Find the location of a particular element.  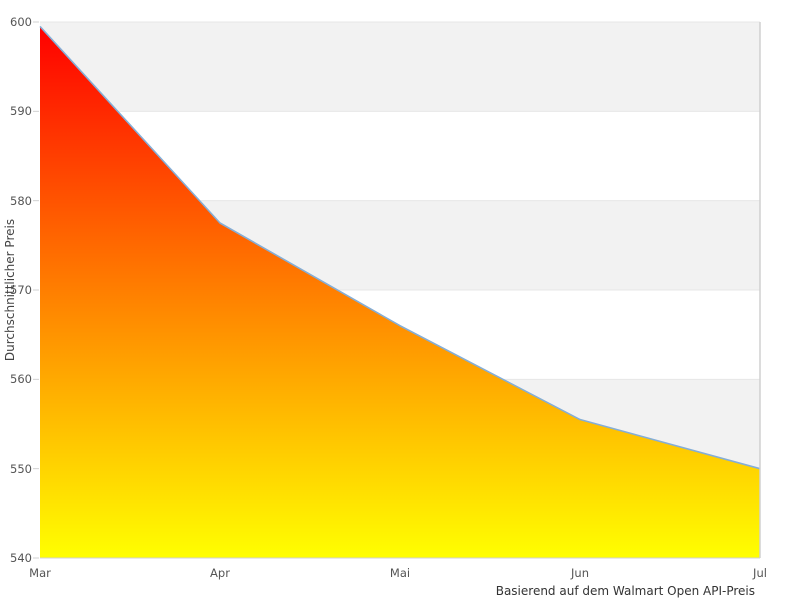

y-axis-title: Durchschnittlicher Preis is located at coordinates (10, 290).